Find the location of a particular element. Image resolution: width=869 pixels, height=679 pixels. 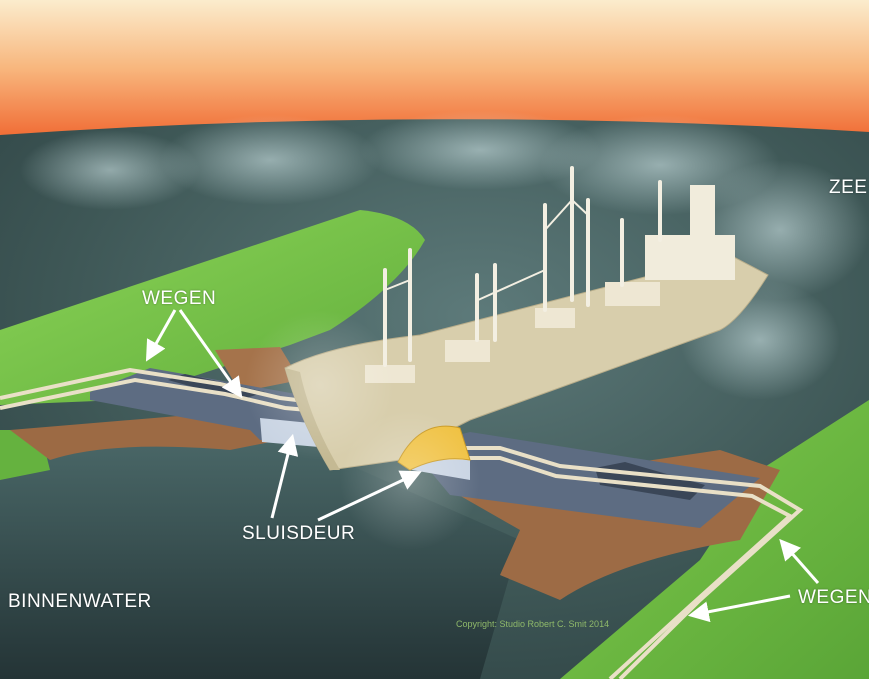

highlight-left-gate is located at coordinates (320, 385).